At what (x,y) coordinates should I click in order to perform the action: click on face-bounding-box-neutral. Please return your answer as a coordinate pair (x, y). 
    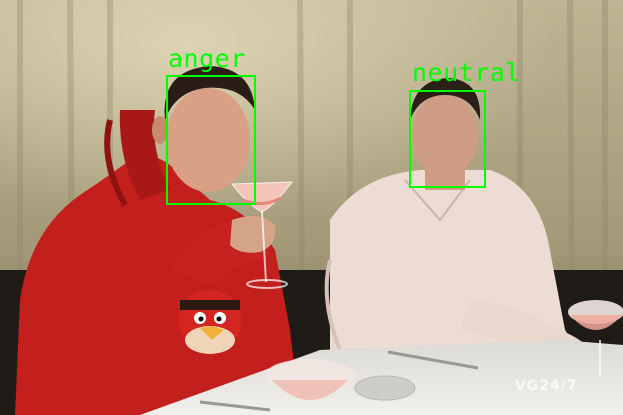
    Looking at the image, I should click on (447, 139).